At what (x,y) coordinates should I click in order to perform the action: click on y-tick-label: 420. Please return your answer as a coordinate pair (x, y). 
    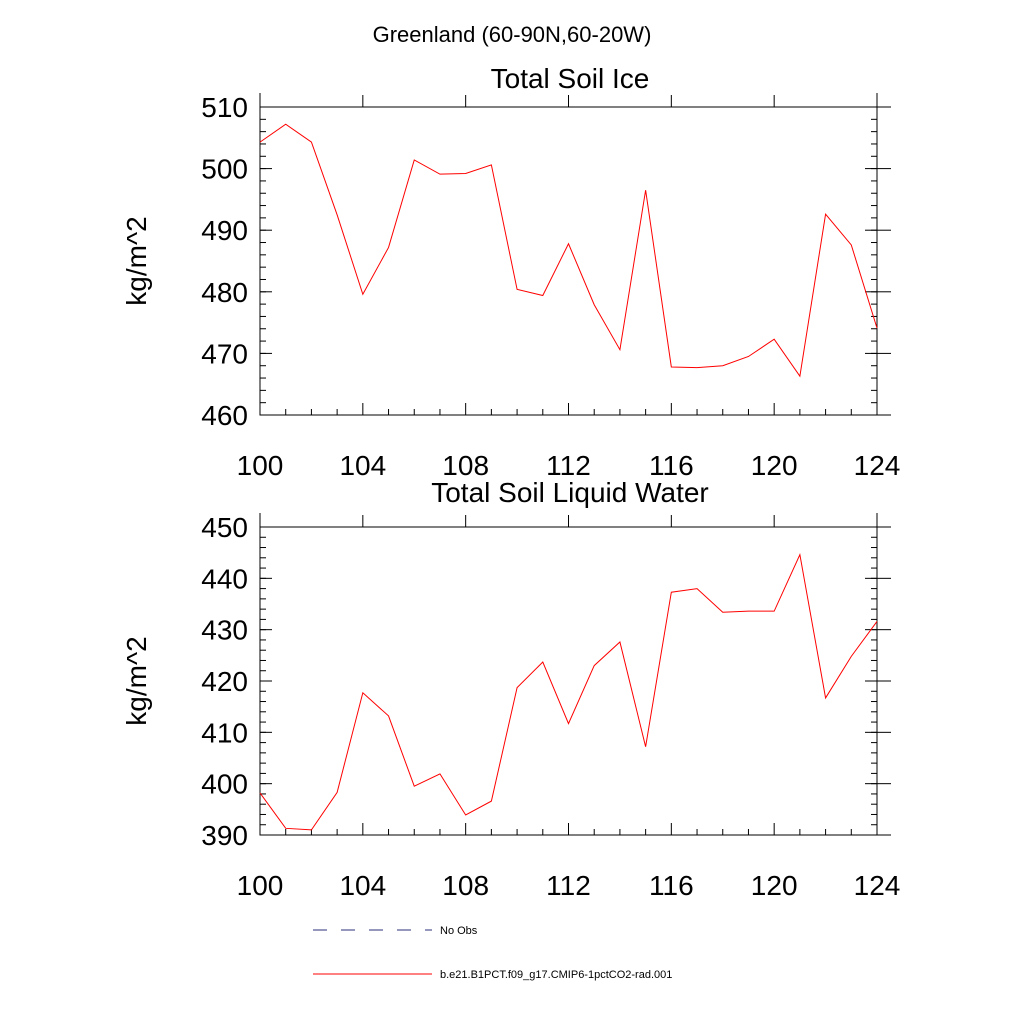
    Looking at the image, I should click on (224, 681).